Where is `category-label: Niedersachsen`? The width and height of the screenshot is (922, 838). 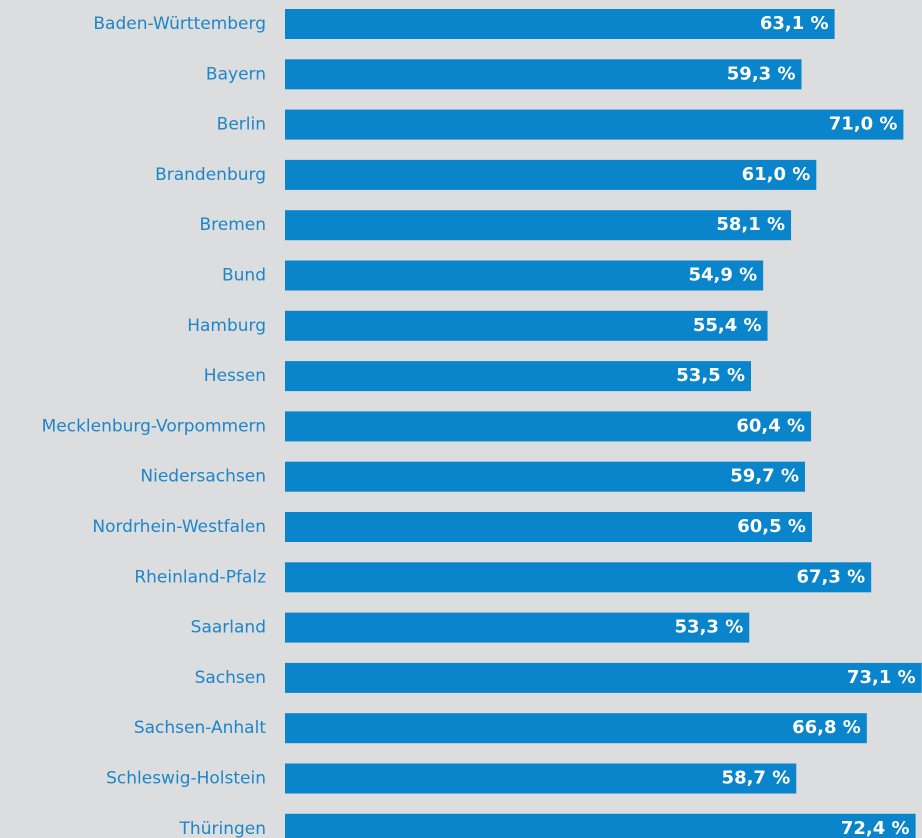 category-label: Niedersachsen is located at coordinates (203, 477).